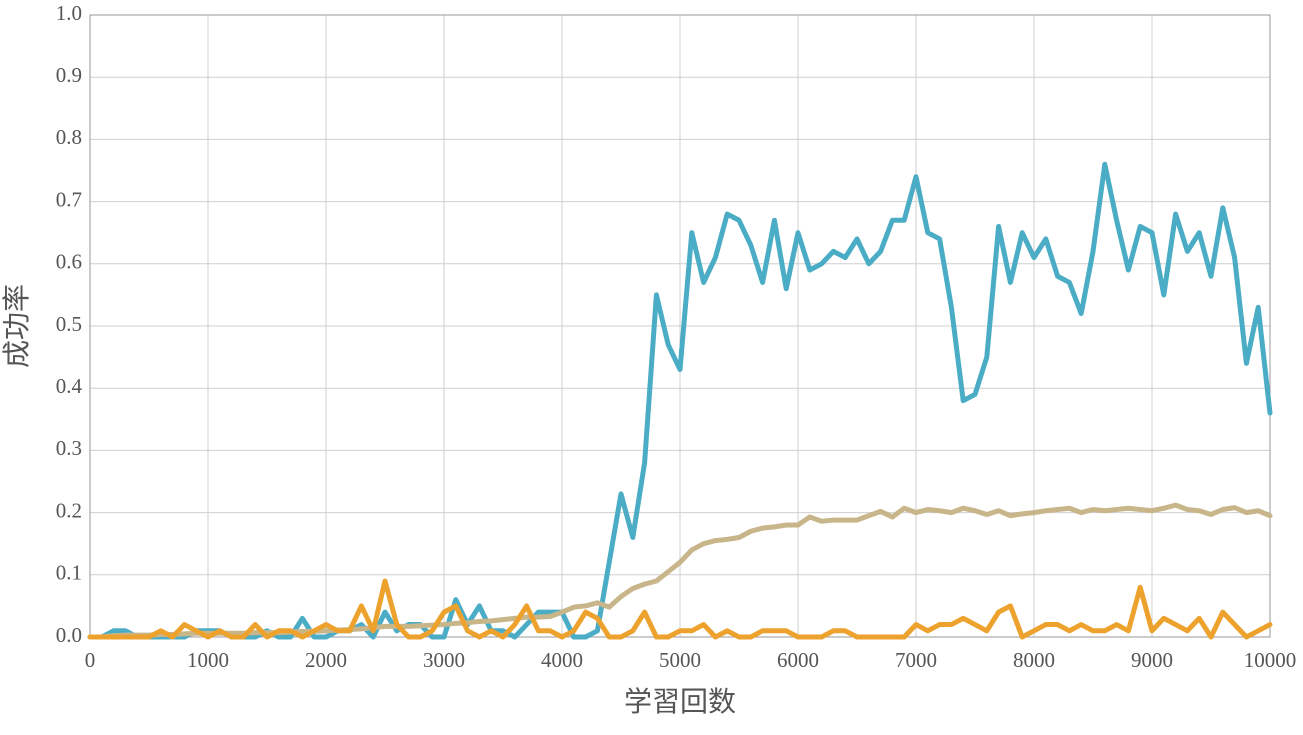 This screenshot has height=735, width=1303. Describe the element at coordinates (326, 660) in the screenshot. I see `x-tick-label: 2000` at that location.